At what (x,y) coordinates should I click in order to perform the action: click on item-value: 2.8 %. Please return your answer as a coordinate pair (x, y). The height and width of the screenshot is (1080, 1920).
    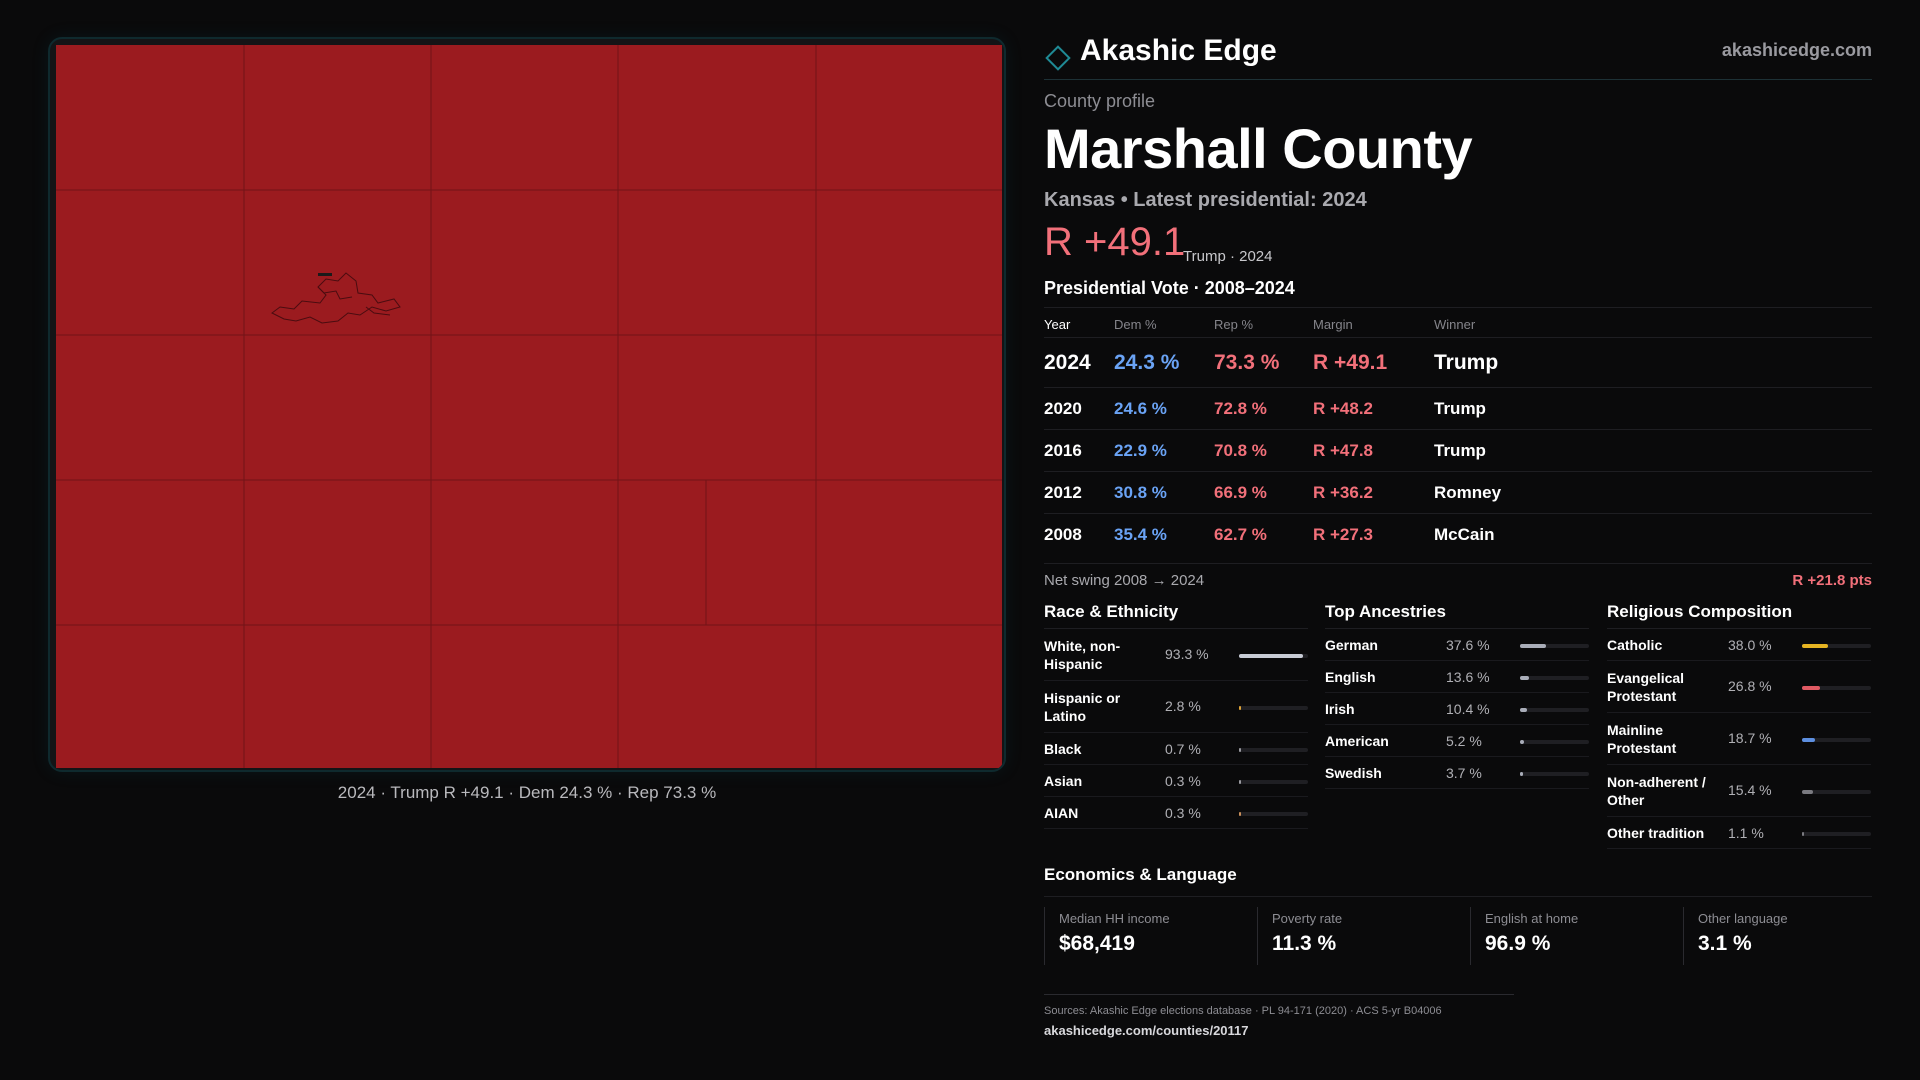
    Looking at the image, I should click on (1183, 706).